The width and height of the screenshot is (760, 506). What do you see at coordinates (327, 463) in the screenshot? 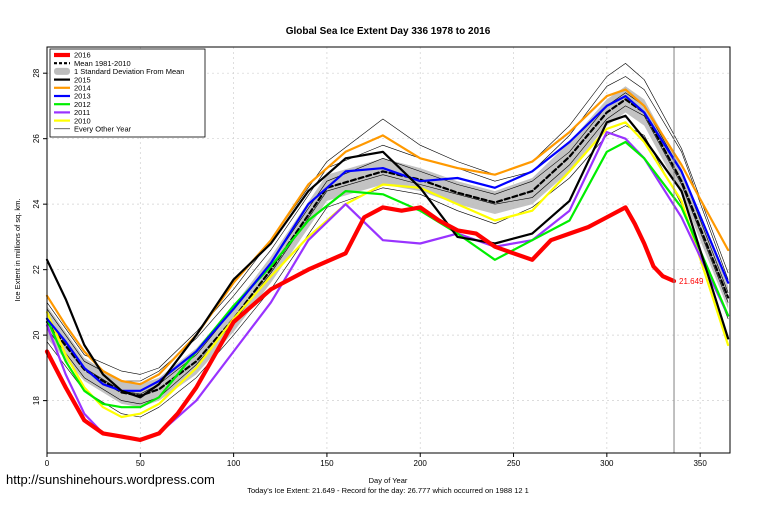
I see `x-tick-label: 150` at bounding box center [327, 463].